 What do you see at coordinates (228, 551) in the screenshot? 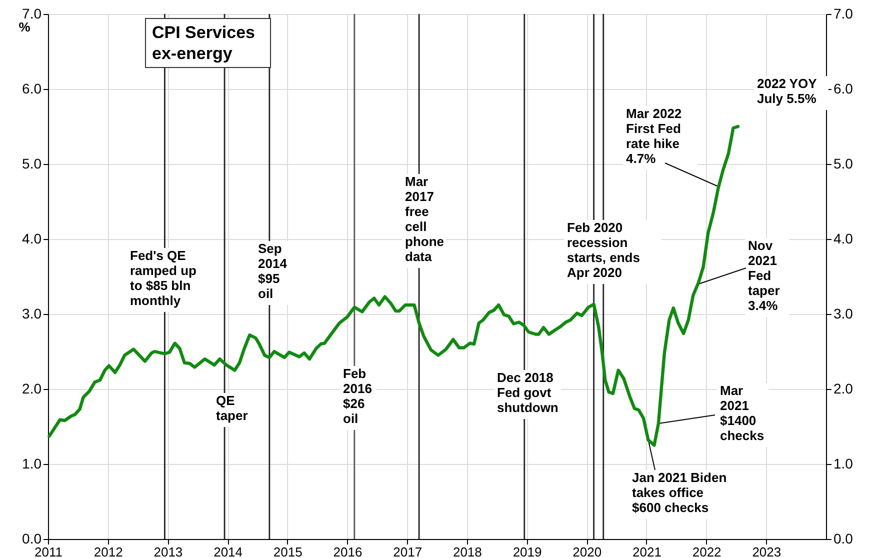
I see `x-tick-label: 2014` at bounding box center [228, 551].